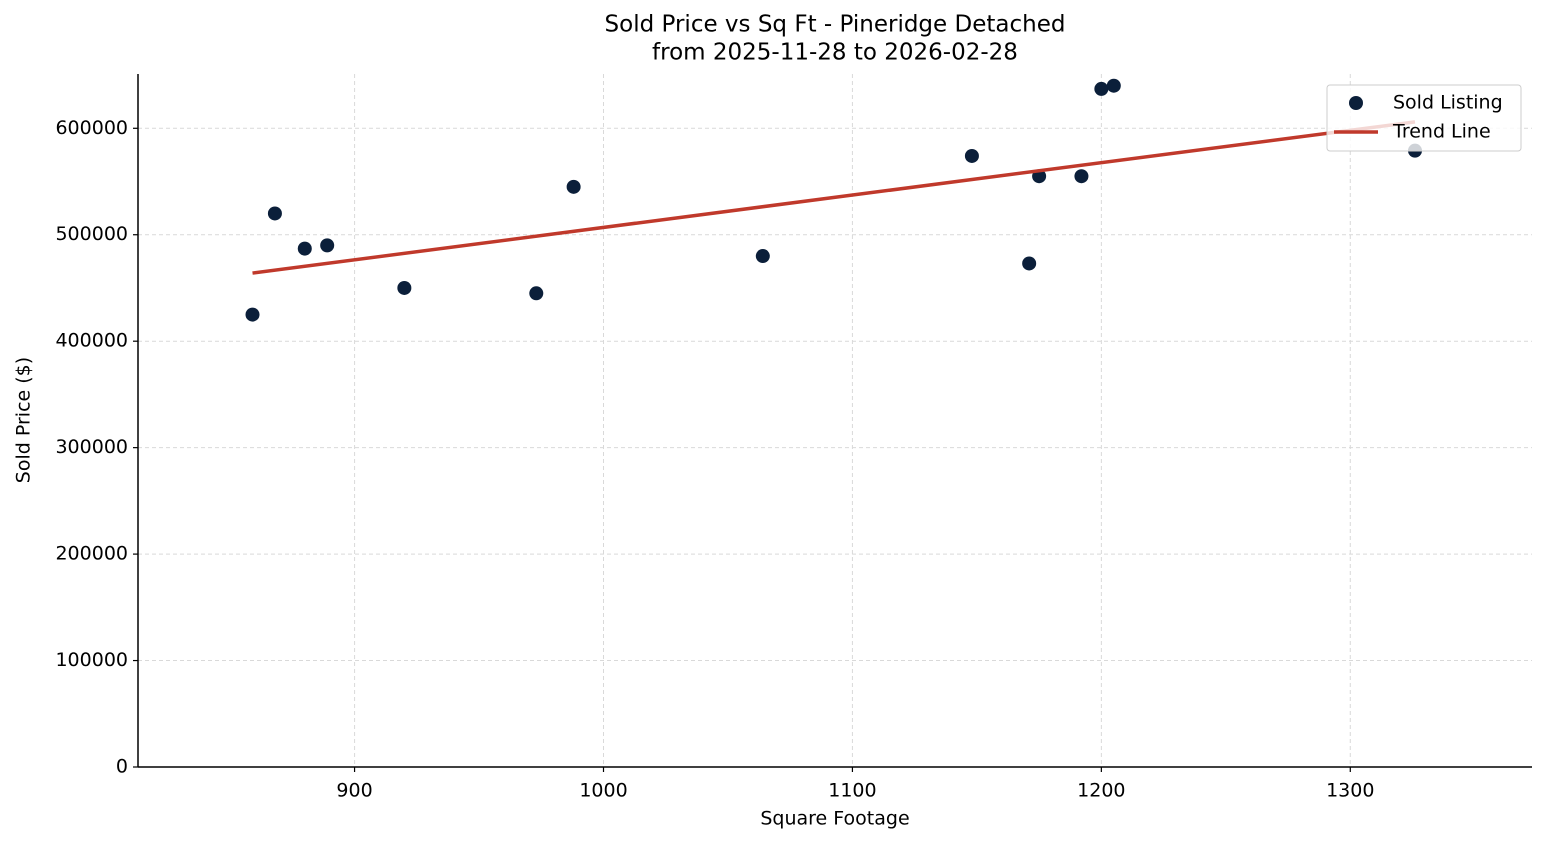 The image size is (1547, 845). I want to click on legend-box, so click(1424, 118).